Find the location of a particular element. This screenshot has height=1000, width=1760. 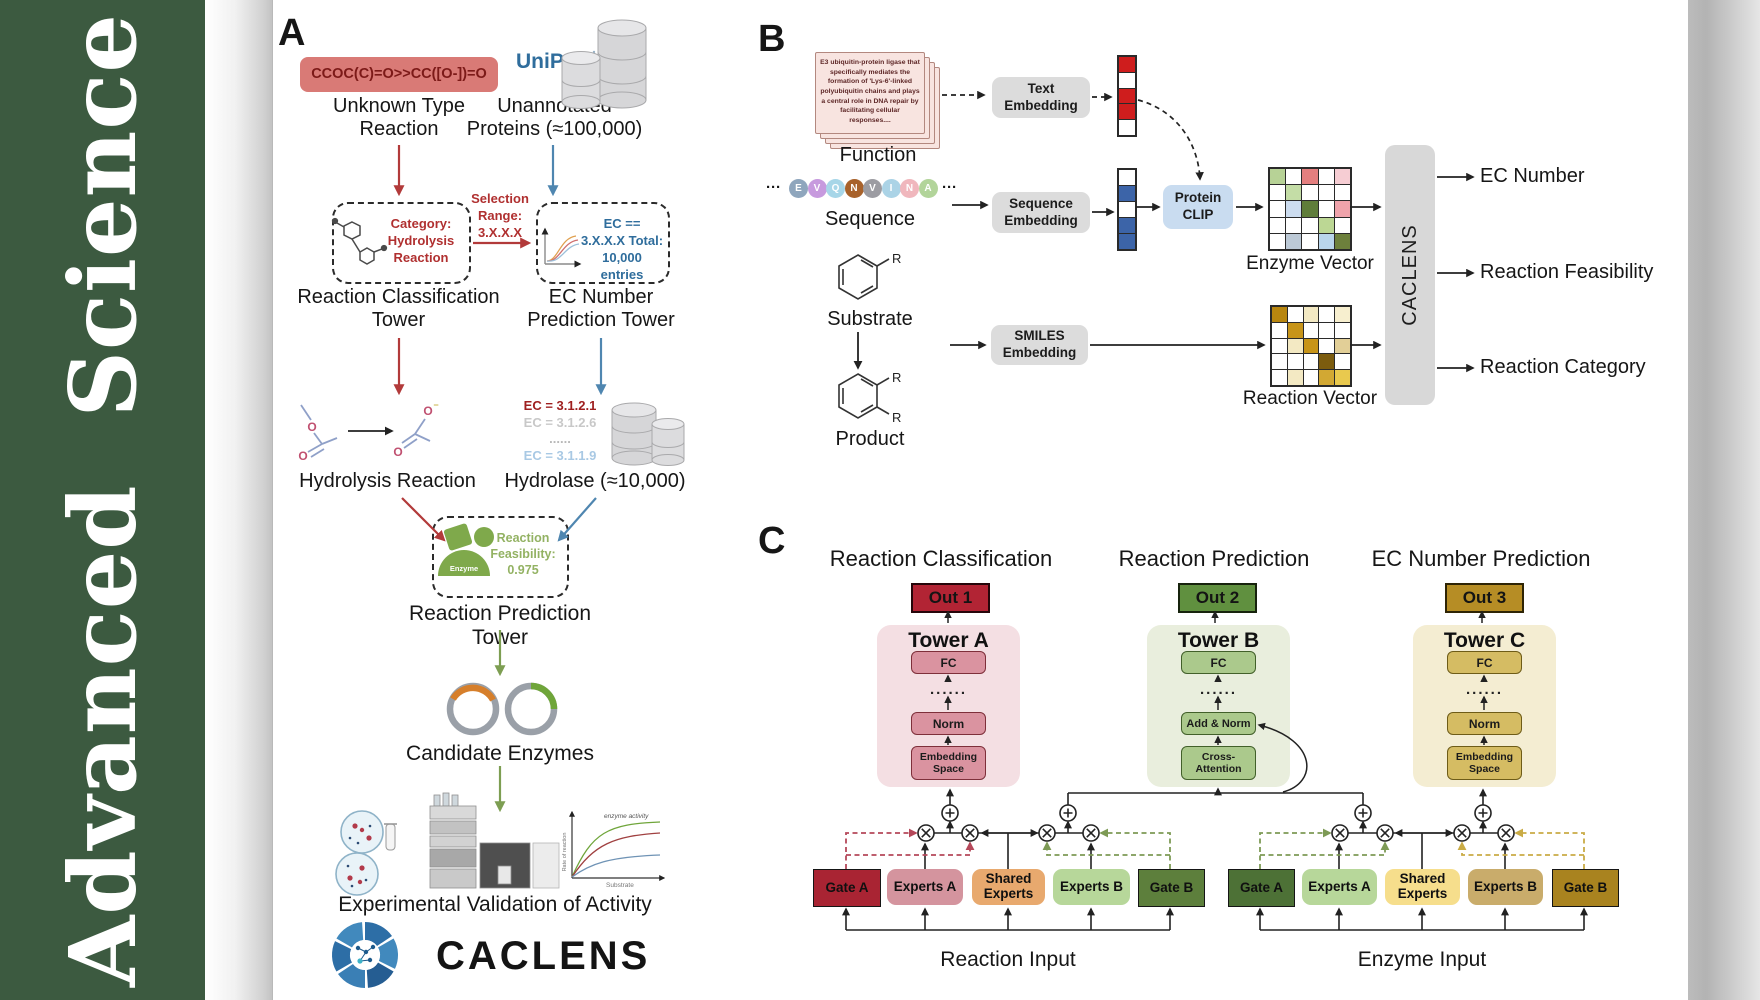

function-label: Function is located at coordinates (878, 155).